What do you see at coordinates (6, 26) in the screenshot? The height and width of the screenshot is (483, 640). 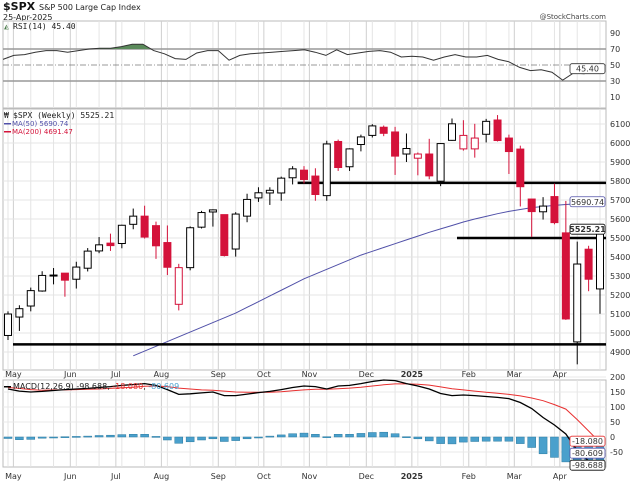 I see `rsi-legend-icon: ◭` at bounding box center [6, 26].